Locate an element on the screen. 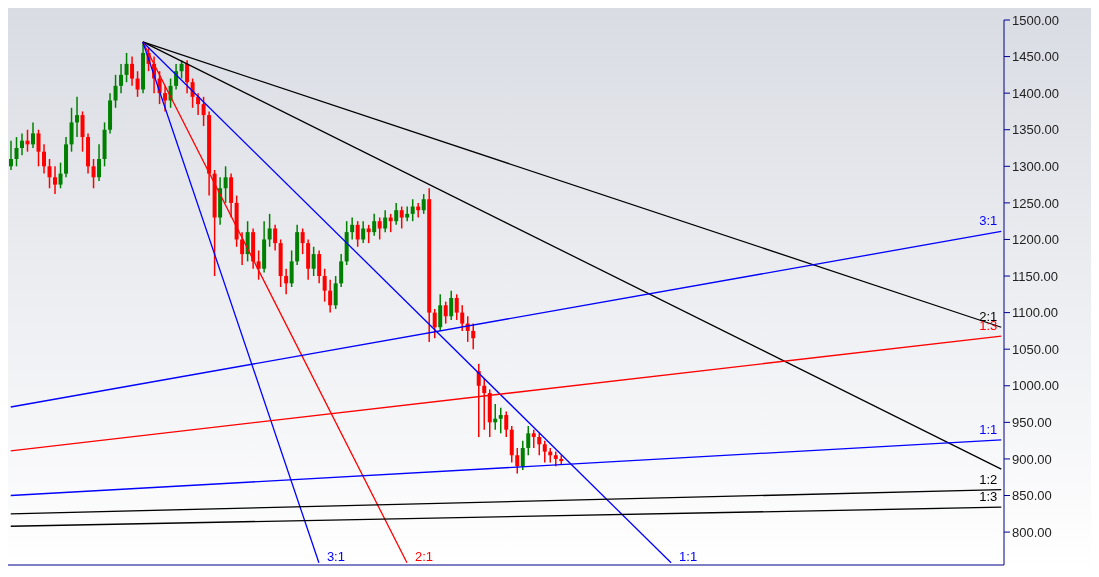  y-tick-label: 850.00 is located at coordinates (1032, 496).